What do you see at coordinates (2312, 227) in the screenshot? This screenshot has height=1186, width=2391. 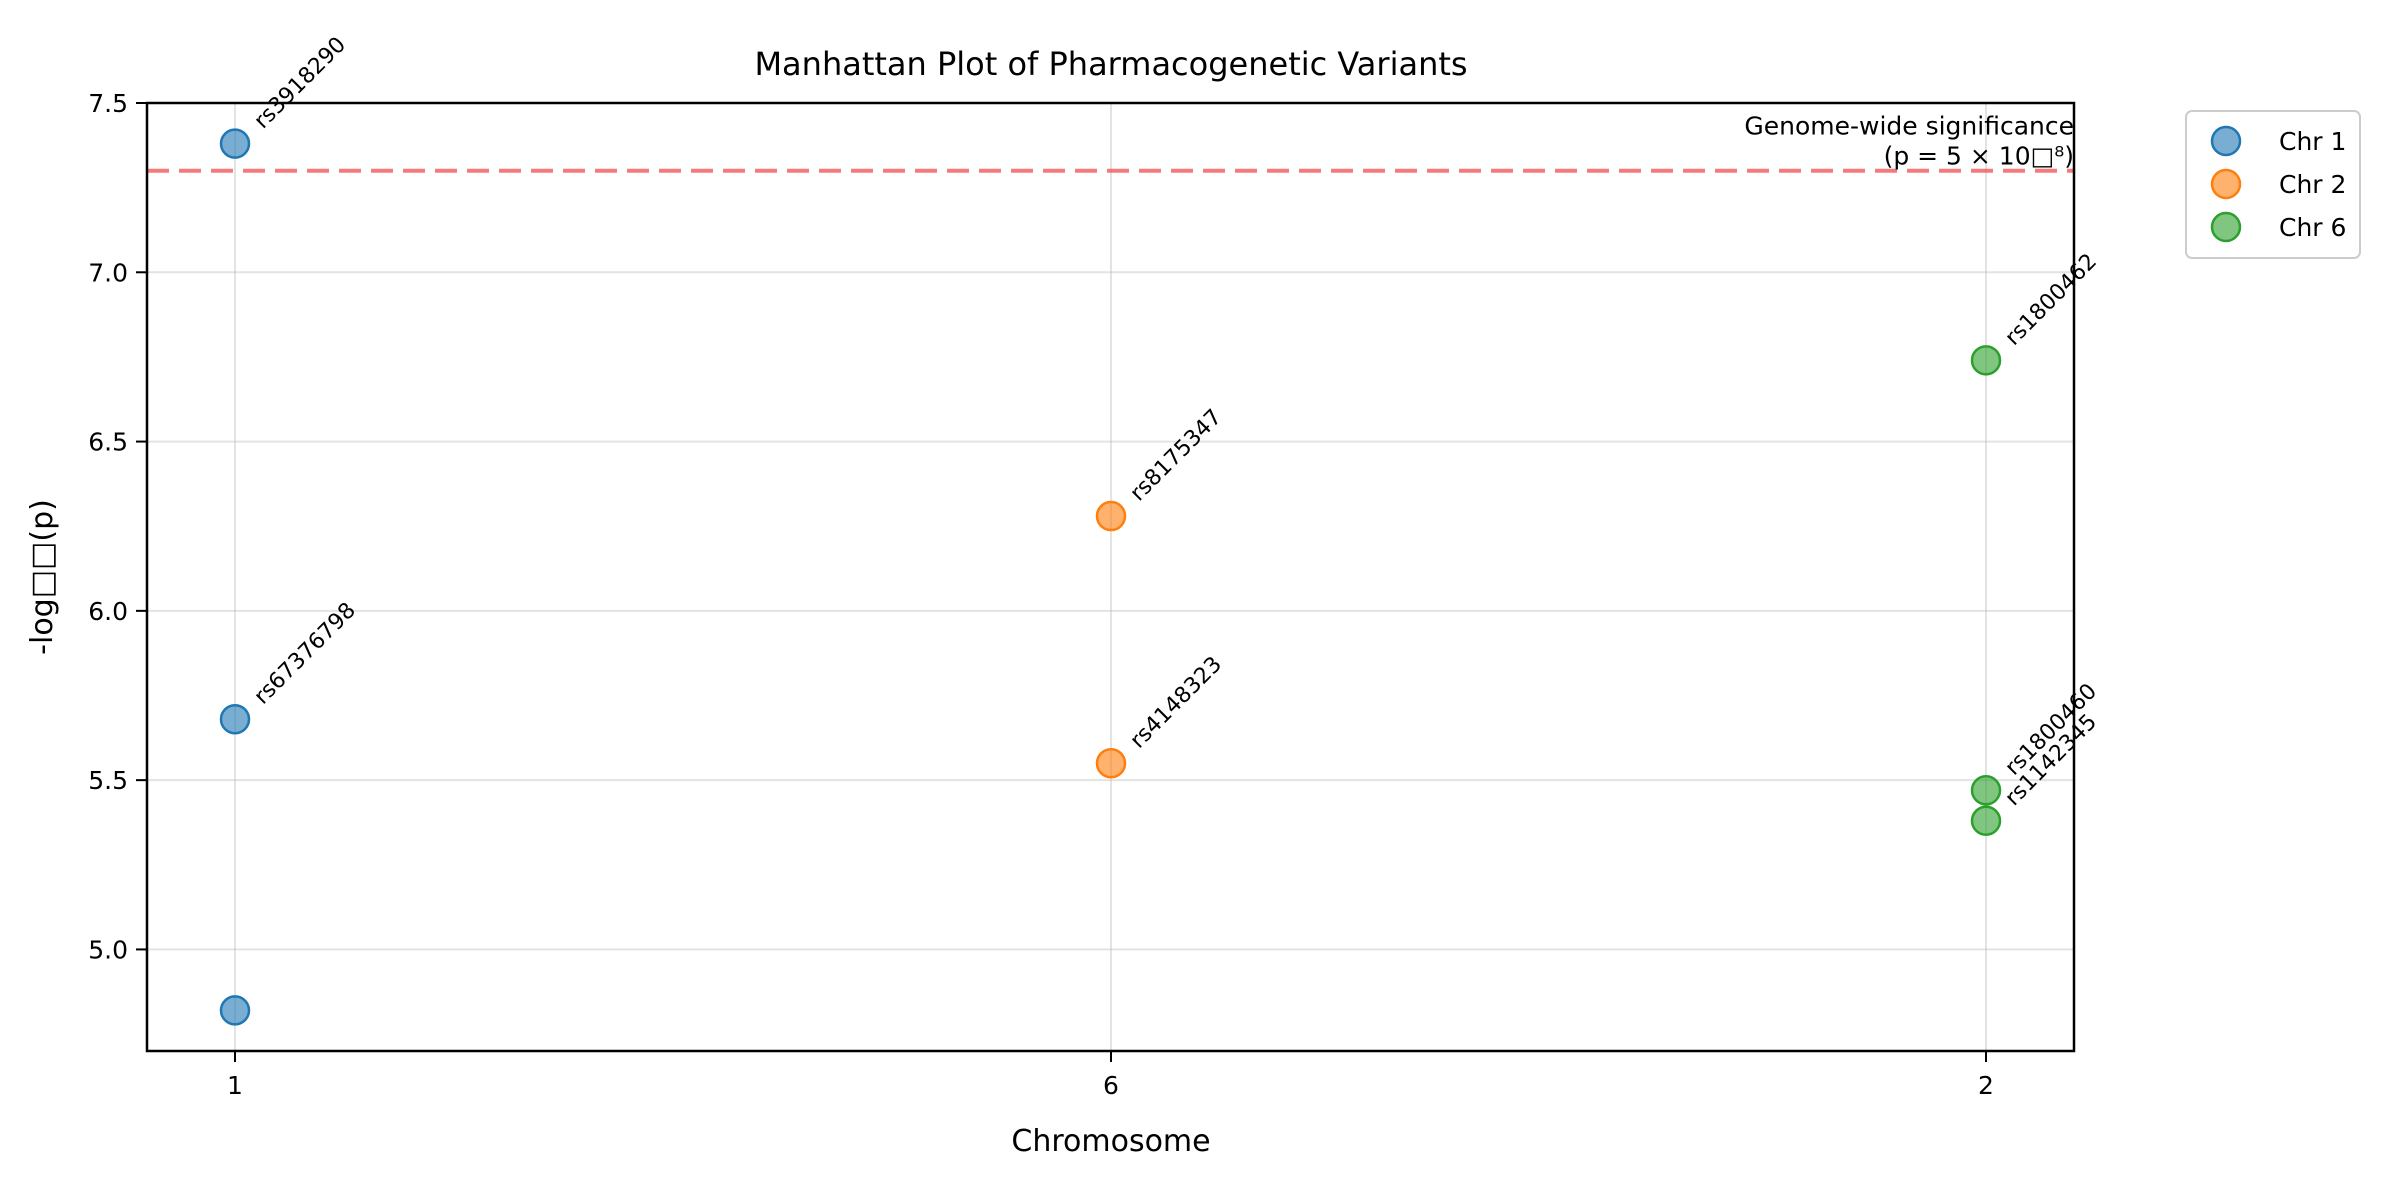 I see `legend-label: Chr 6` at bounding box center [2312, 227].